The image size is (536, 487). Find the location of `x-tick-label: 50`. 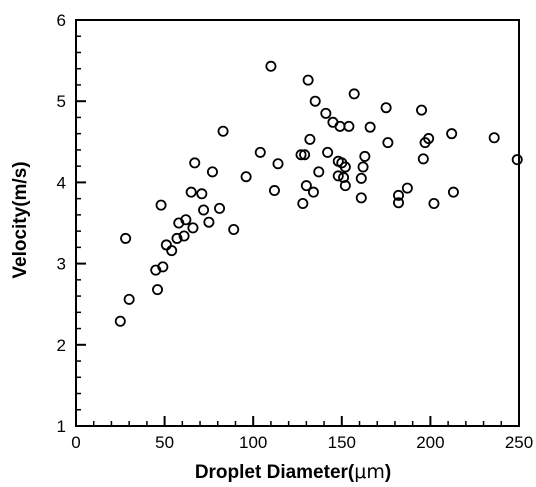

x-tick-label: 50 is located at coordinates (164, 442).